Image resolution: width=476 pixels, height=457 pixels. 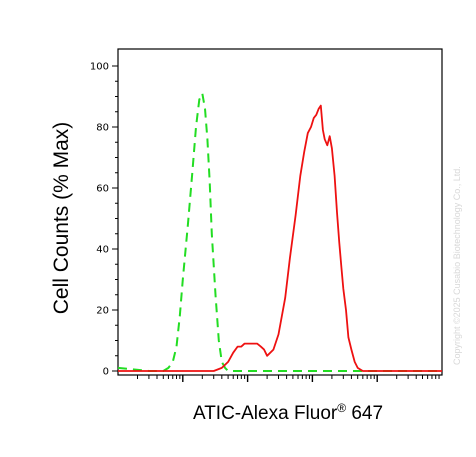 What do you see at coordinates (106, 372) in the screenshot?
I see `y-tick-label: 0` at bounding box center [106, 372].